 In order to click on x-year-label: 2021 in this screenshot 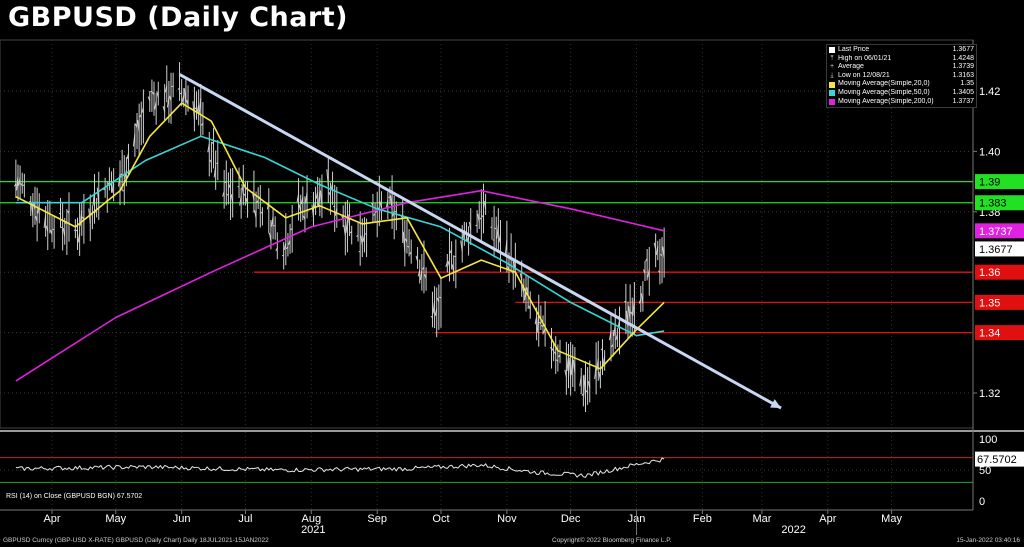, I will do `click(313, 530)`.